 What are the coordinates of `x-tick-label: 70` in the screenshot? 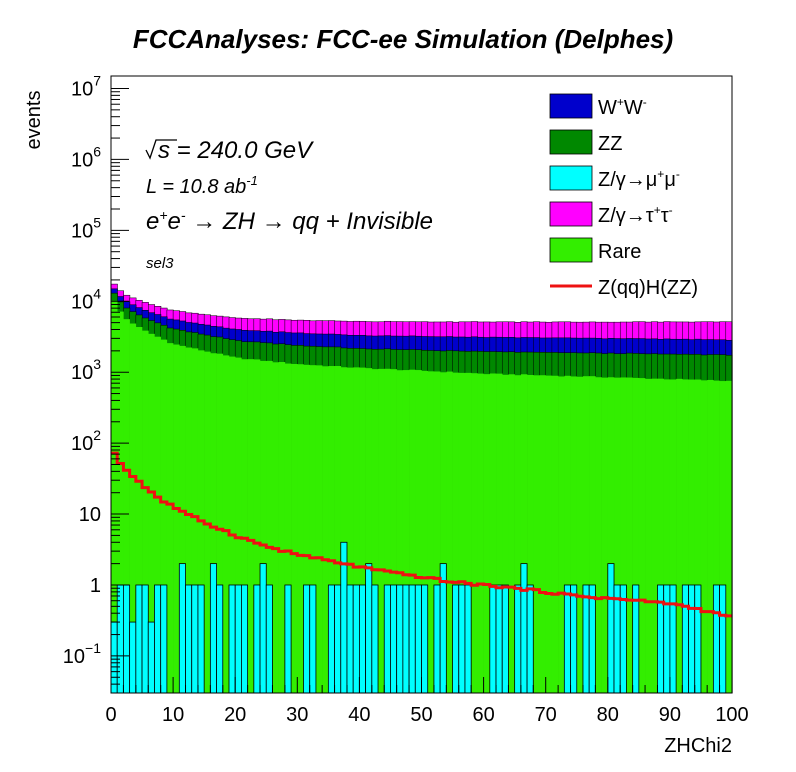 It's located at (546, 715).